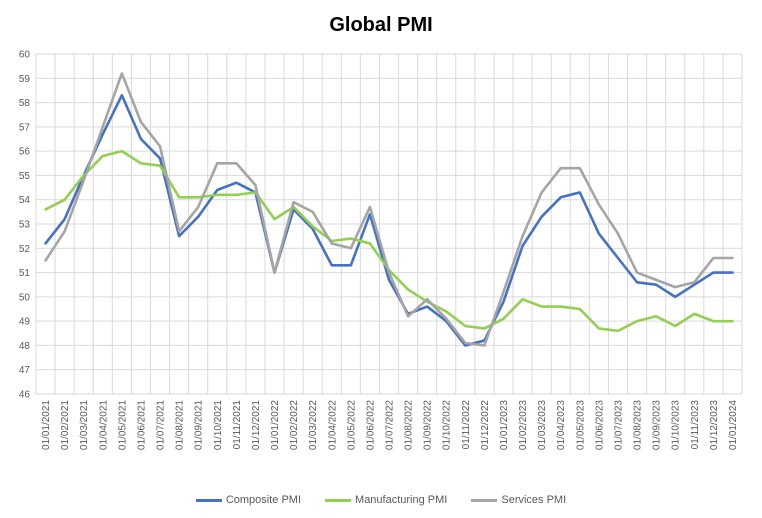 This screenshot has width=762, height=518. I want to click on x-tick-label: 01/01/2022, so click(275, 425).